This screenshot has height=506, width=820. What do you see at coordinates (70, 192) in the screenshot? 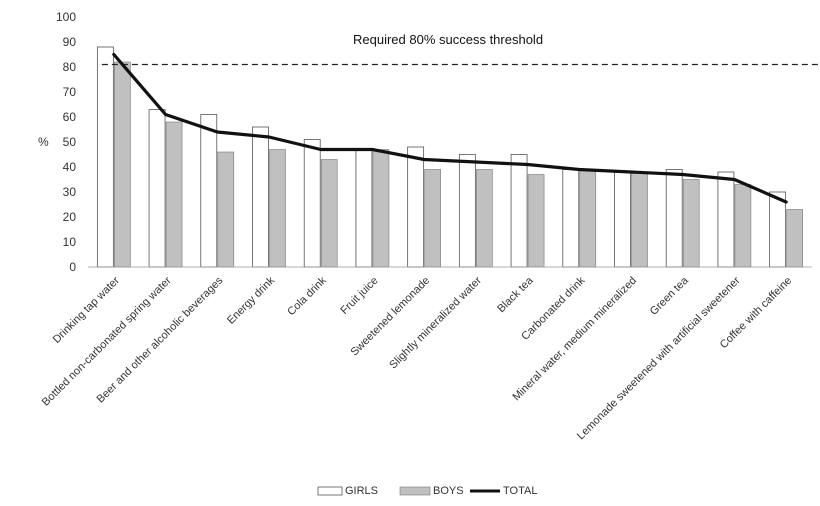
I see `y-tick-label: 30` at bounding box center [70, 192].